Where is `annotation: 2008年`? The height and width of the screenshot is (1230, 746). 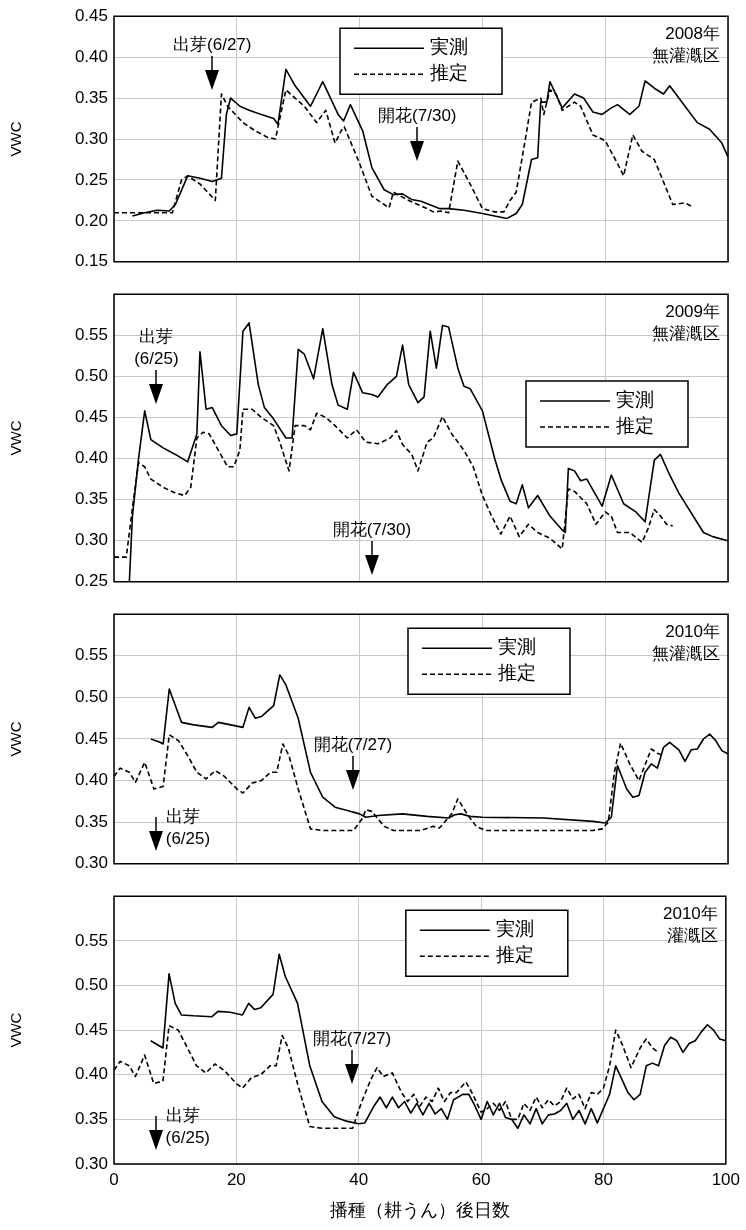
annotation: 2008年 is located at coordinates (692, 34).